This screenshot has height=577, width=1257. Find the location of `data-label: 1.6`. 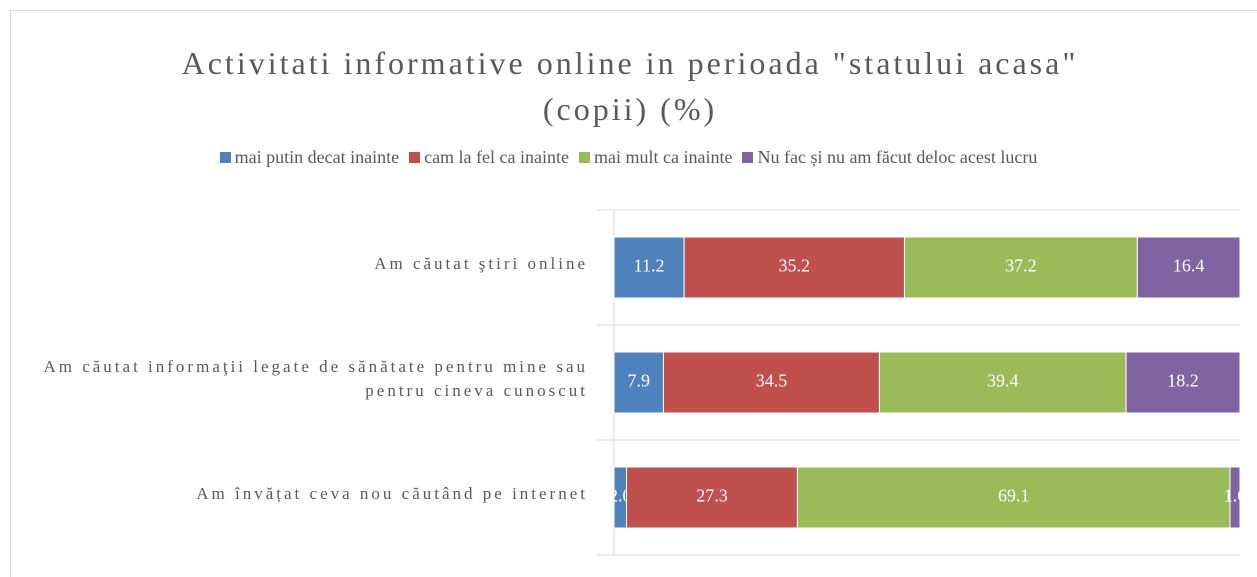

data-label: 1.6 is located at coordinates (1235, 496).